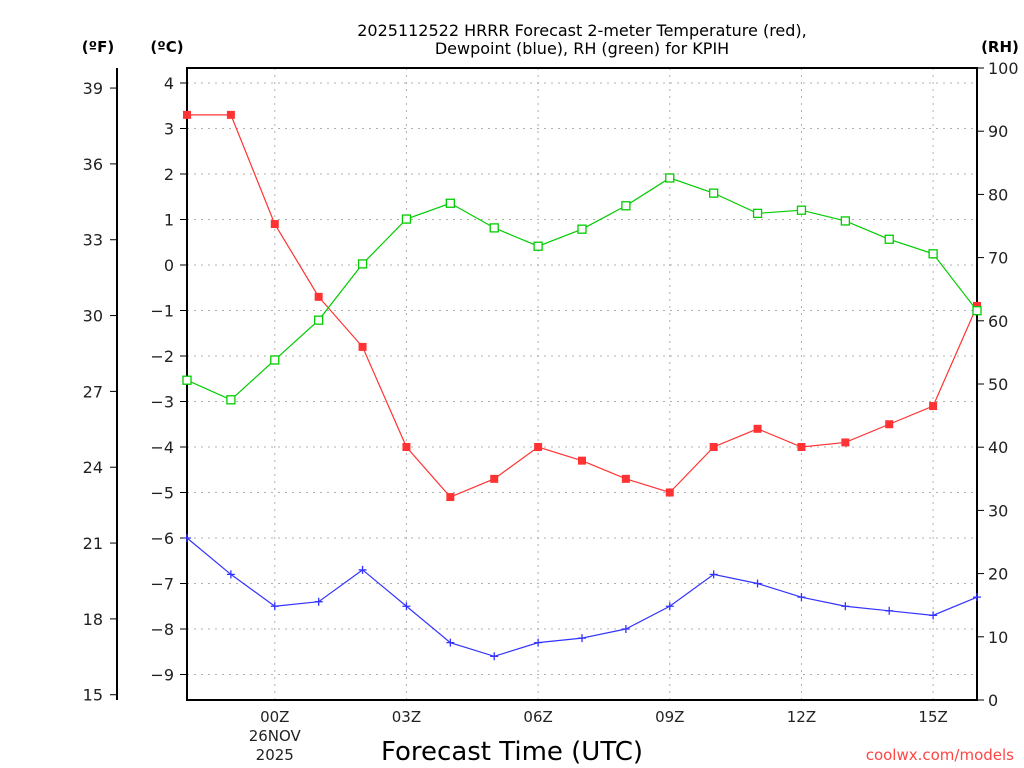 The image size is (1024, 768). Describe the element at coordinates (406, 717) in the screenshot. I see `x-tick-label: 03Z` at that location.